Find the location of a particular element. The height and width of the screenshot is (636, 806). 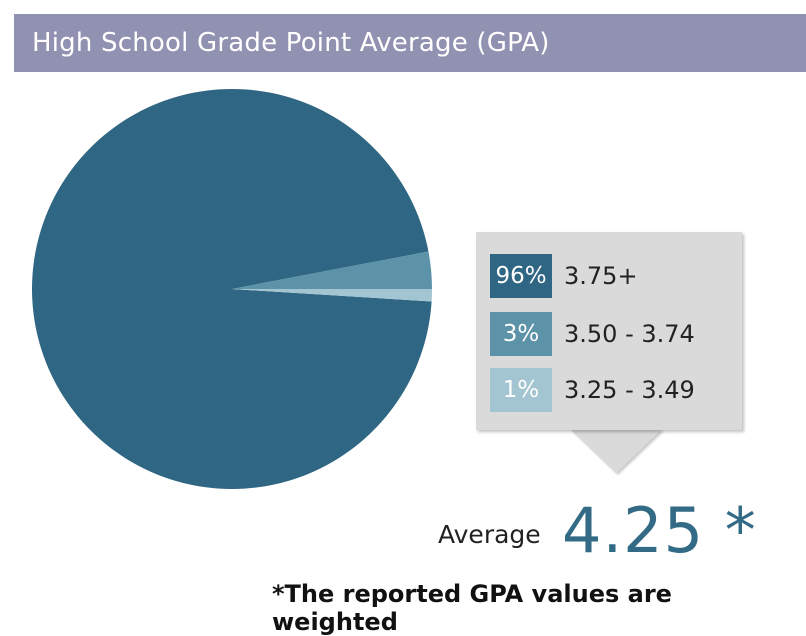

legend: 96% 3.75+ 3% 3.50 - 3.74 1% 3.25 - 3.49 is located at coordinates (609, 331).